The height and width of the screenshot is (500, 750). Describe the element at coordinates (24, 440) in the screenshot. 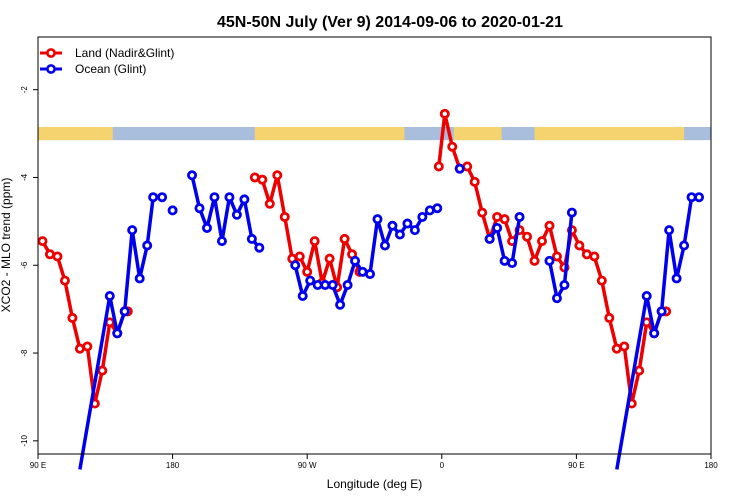

I see `y-tick-label: -10` at that location.